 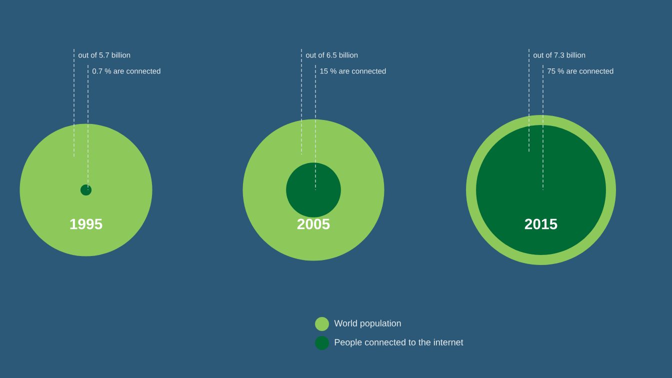 I want to click on legend-label: World population, so click(x=367, y=324).